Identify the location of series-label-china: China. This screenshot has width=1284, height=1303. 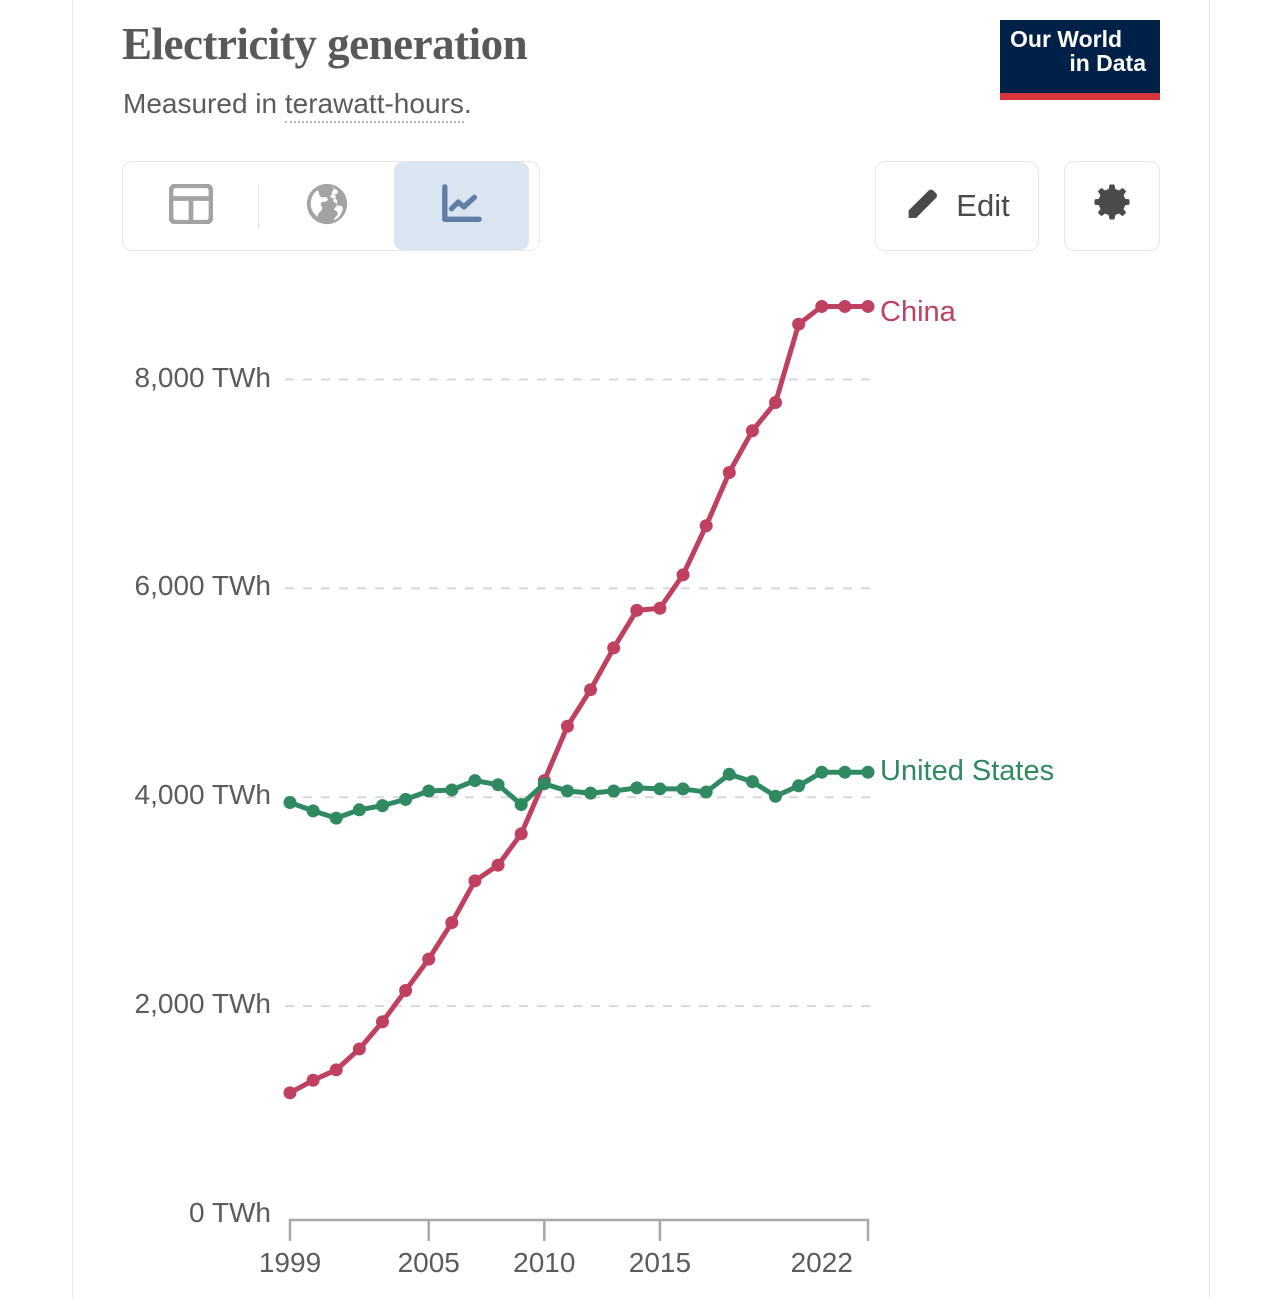
(918, 312).